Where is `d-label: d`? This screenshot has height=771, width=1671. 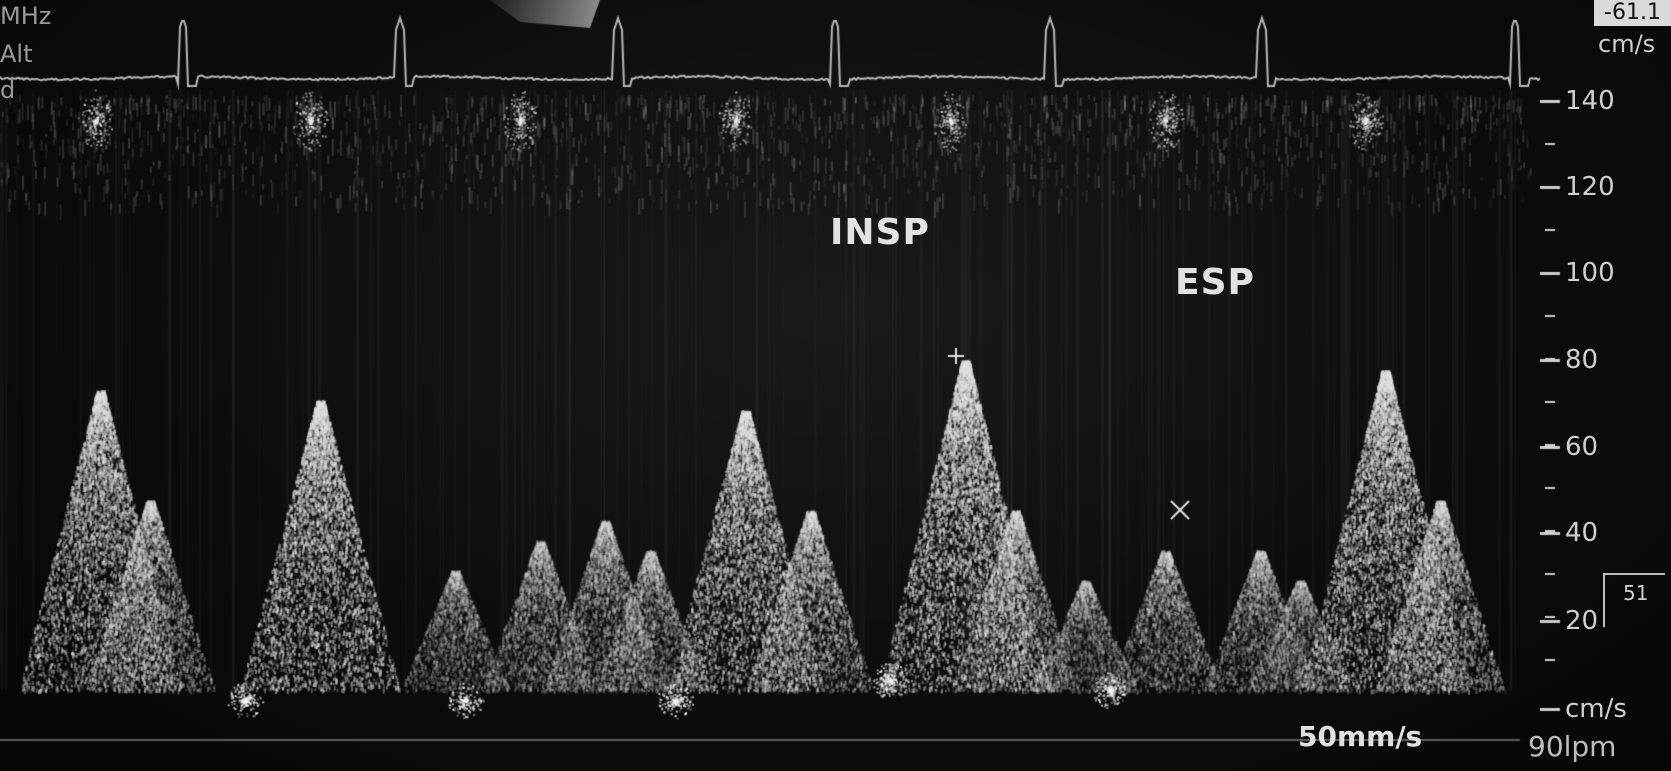
d-label: d is located at coordinates (8, 90).